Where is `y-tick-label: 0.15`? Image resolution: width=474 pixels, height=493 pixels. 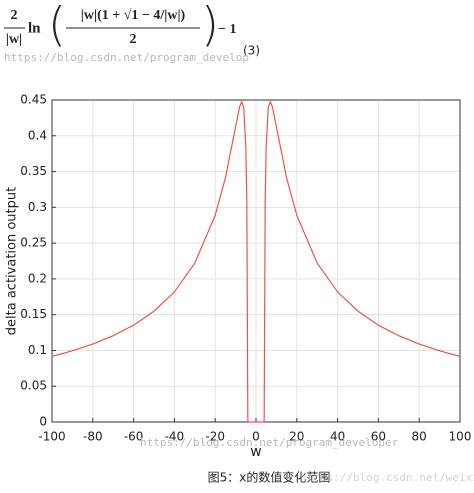 y-tick-label: 0.15 is located at coordinates (33, 314).